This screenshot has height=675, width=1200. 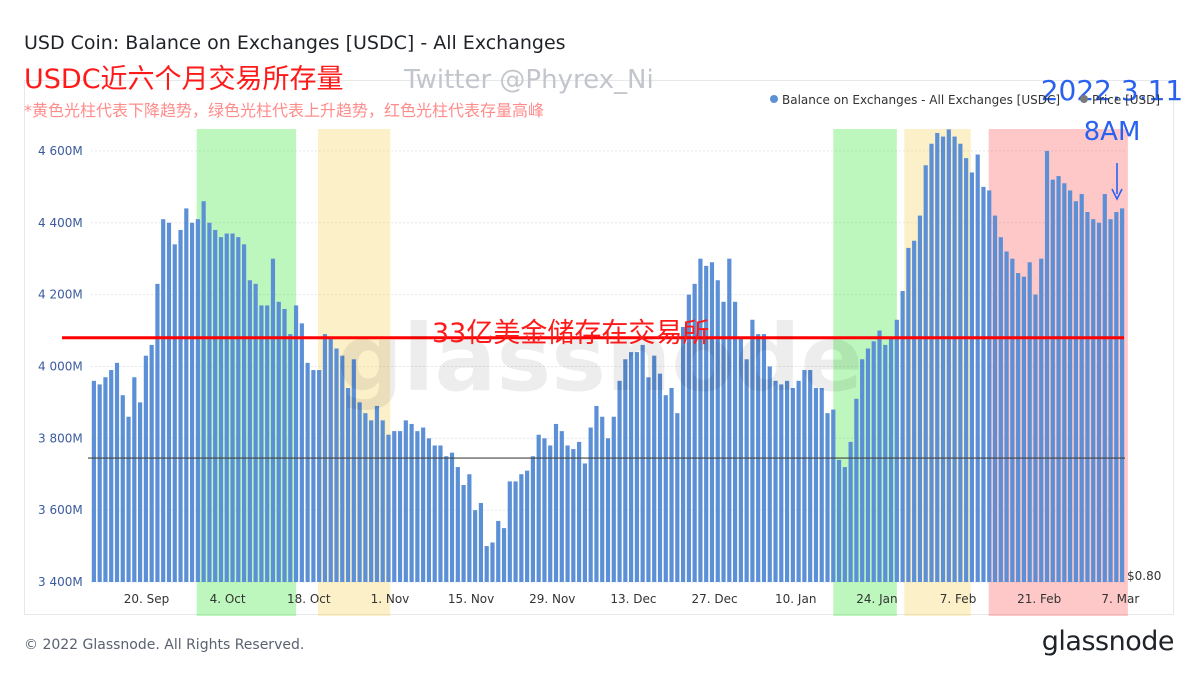 What do you see at coordinates (184, 79) in the screenshot?
I see `annotation-headline: USDC近六个月交易所存量` at bounding box center [184, 79].